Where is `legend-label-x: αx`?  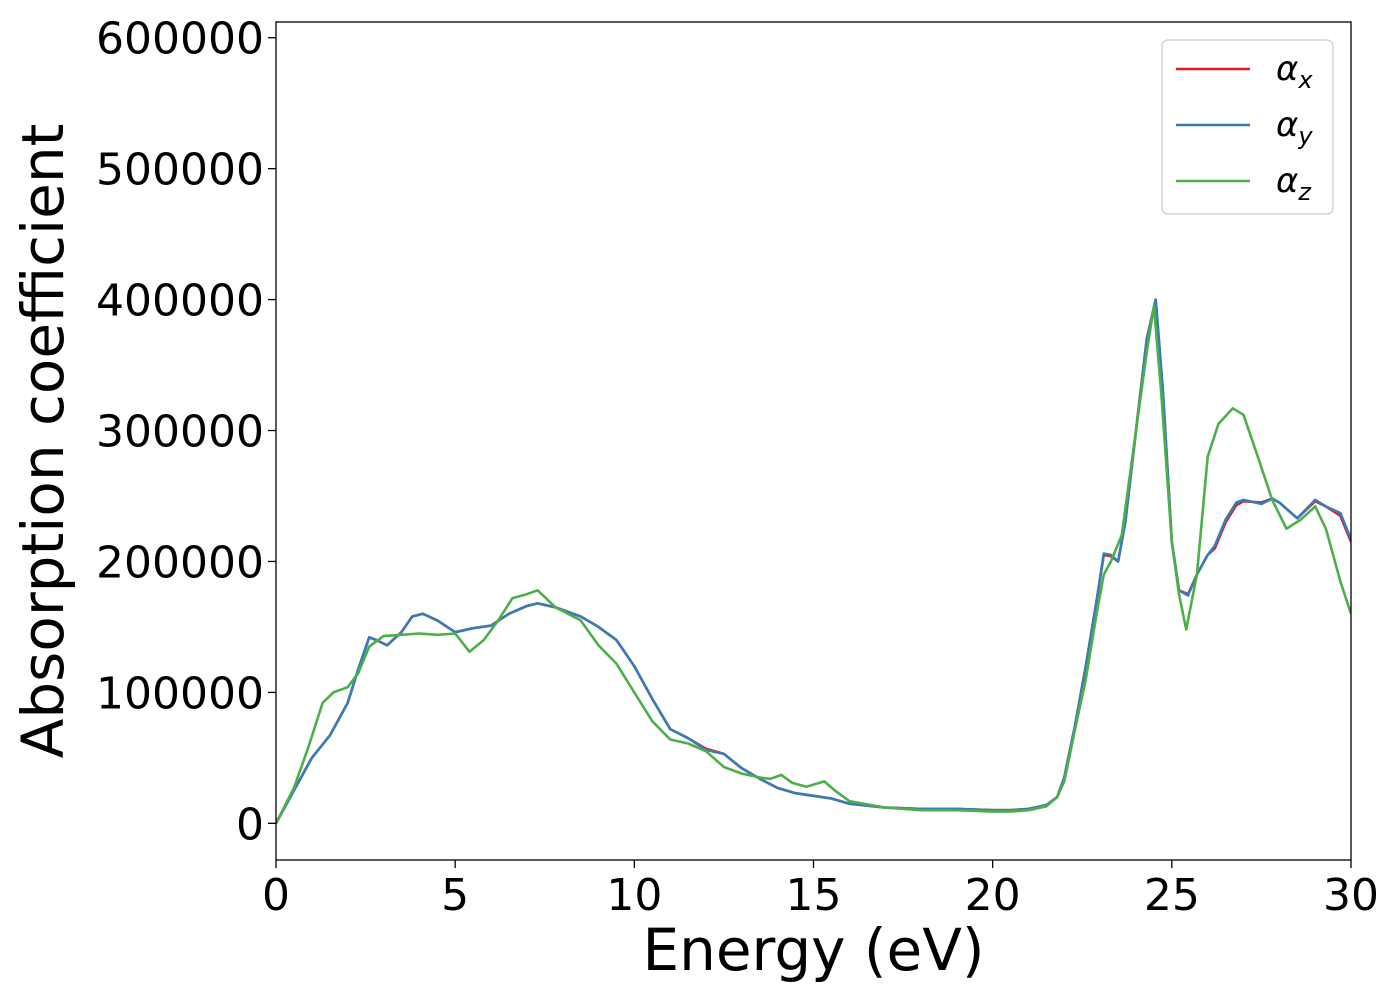
legend-label-x: αx is located at coordinates (1294, 71).